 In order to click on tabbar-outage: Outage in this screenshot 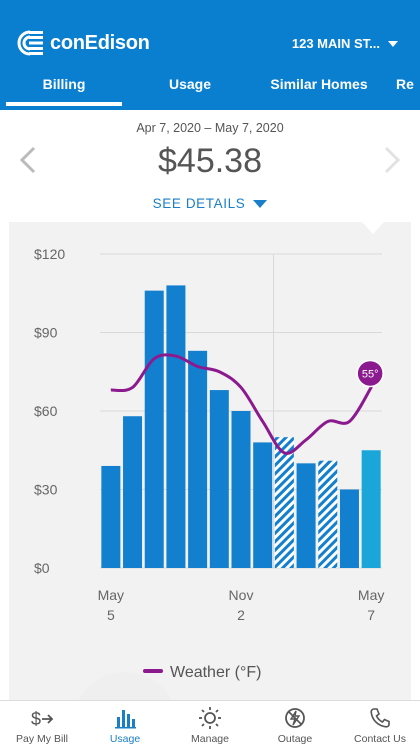, I will do `click(295, 727)`.